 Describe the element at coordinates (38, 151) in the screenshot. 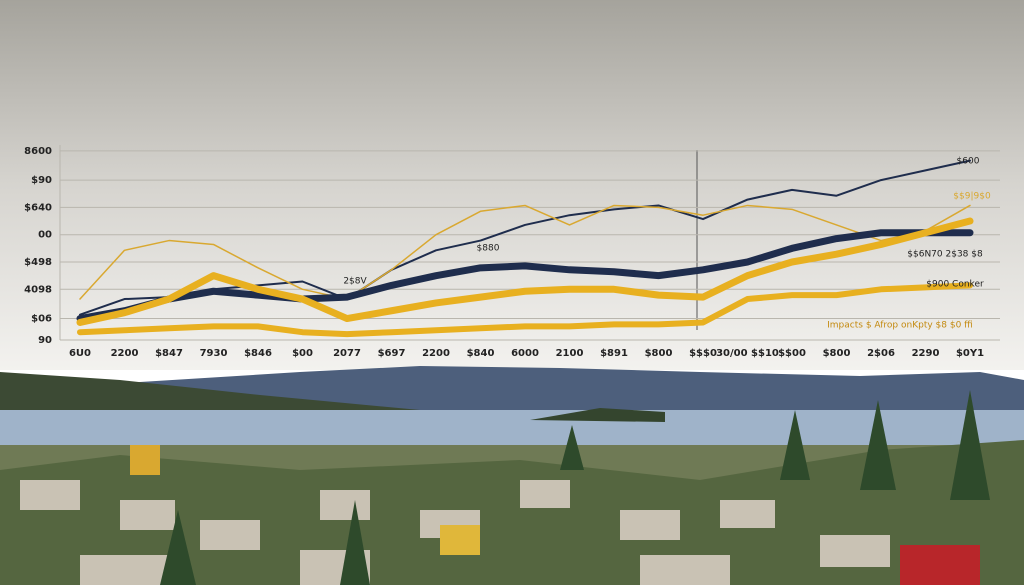

I see `y-tick-label: 8600` at that location.